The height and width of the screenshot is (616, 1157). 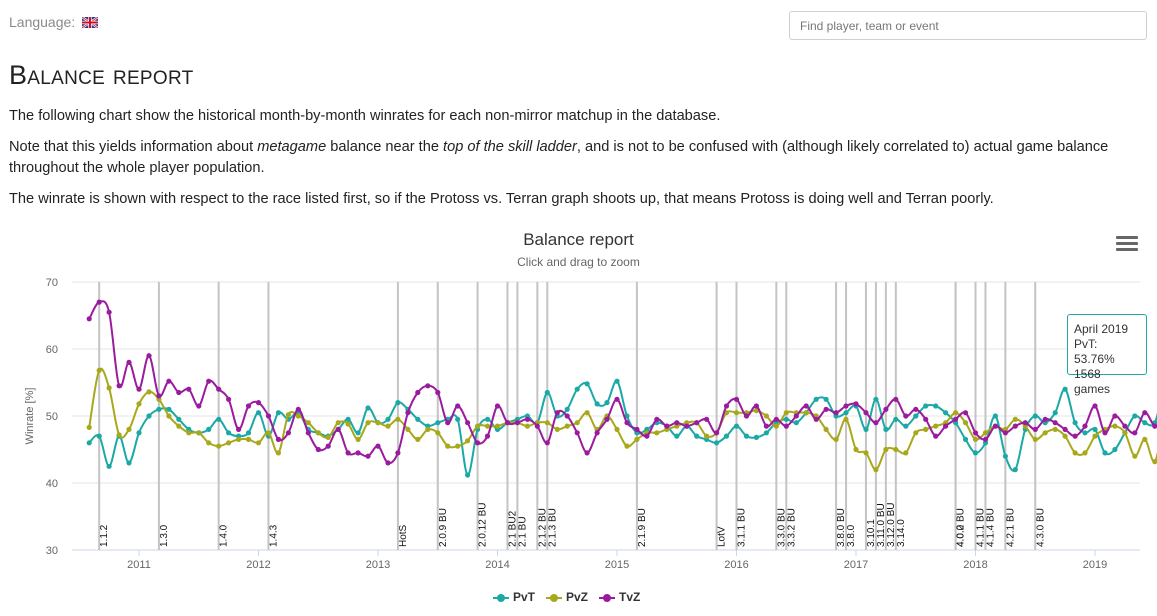 I want to click on y-tick-label: 60, so click(x=52, y=350).